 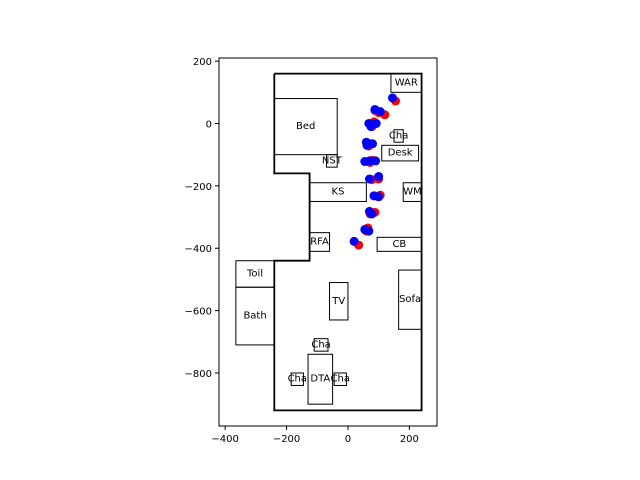 I want to click on y-tick-label: −200, so click(x=198, y=187).